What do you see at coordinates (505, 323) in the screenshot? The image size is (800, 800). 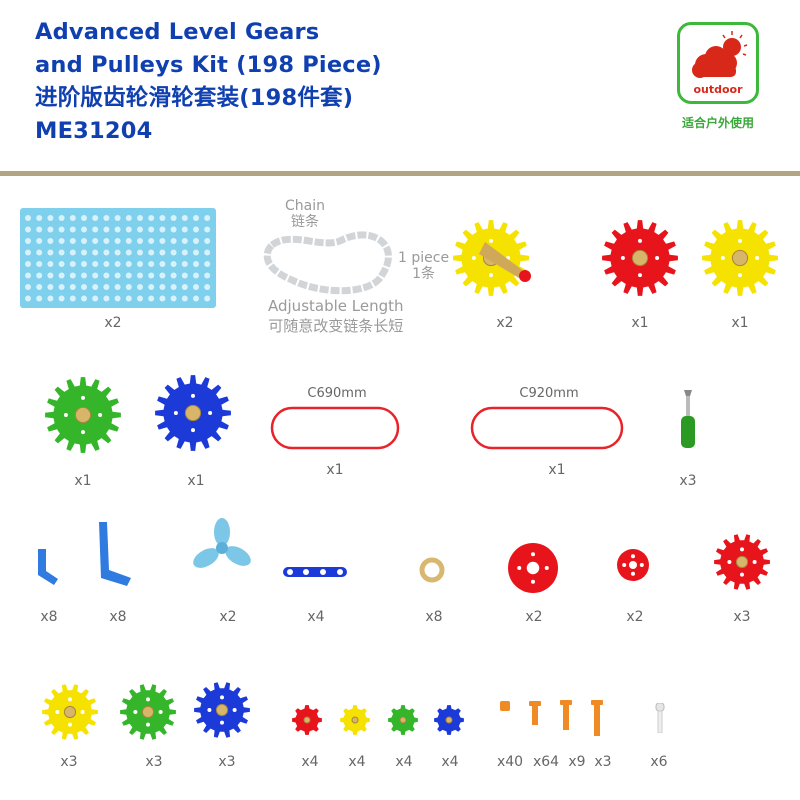 I see `crank-gear-yellow-qty: x2` at bounding box center [505, 323].